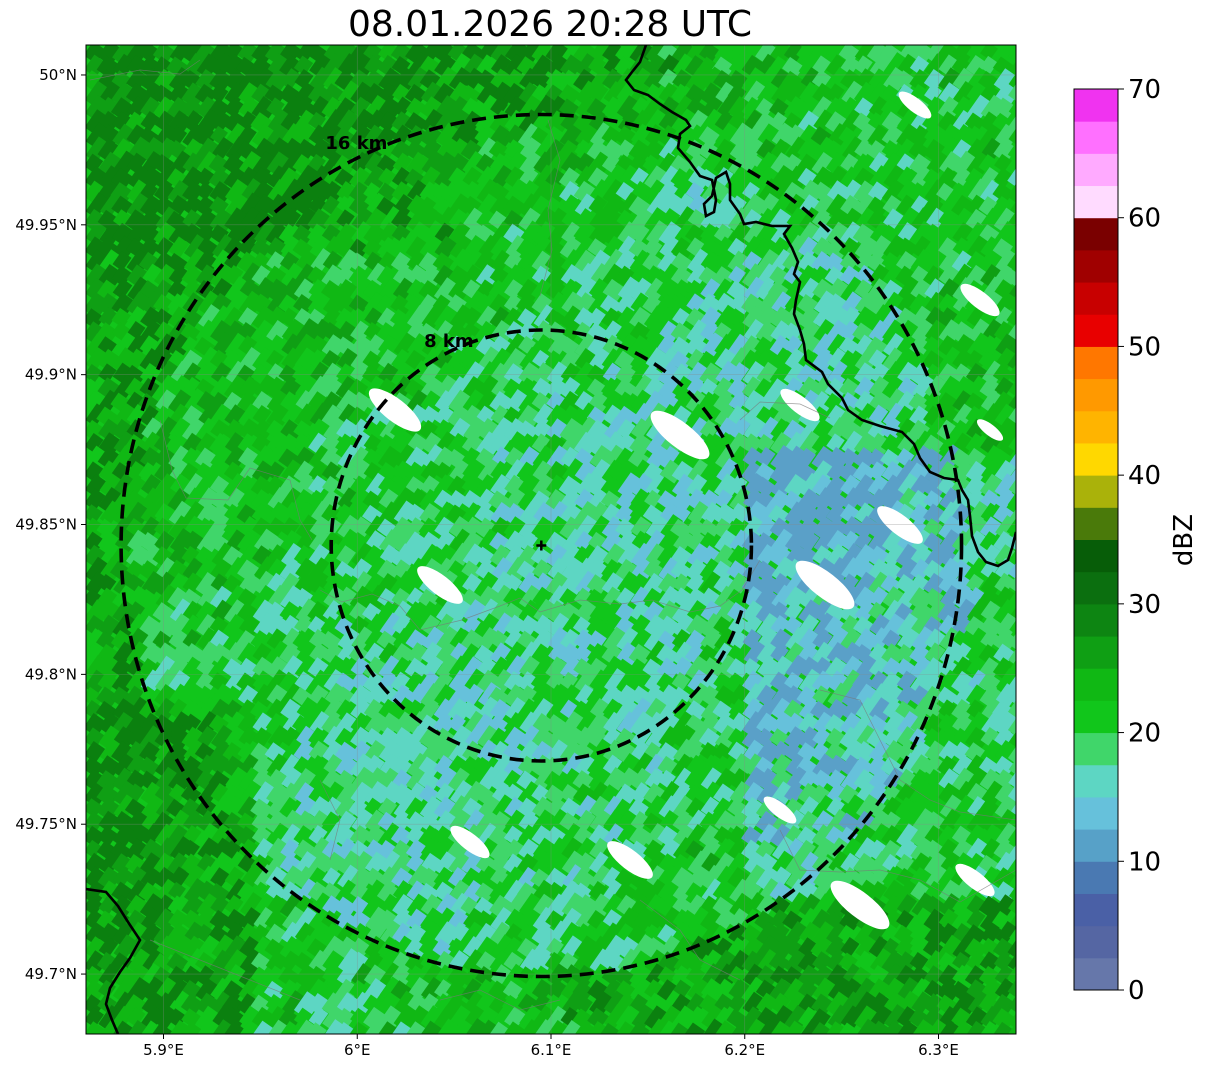  What do you see at coordinates (114, 960) in the screenshot?
I see `country-border-southwest` at bounding box center [114, 960].